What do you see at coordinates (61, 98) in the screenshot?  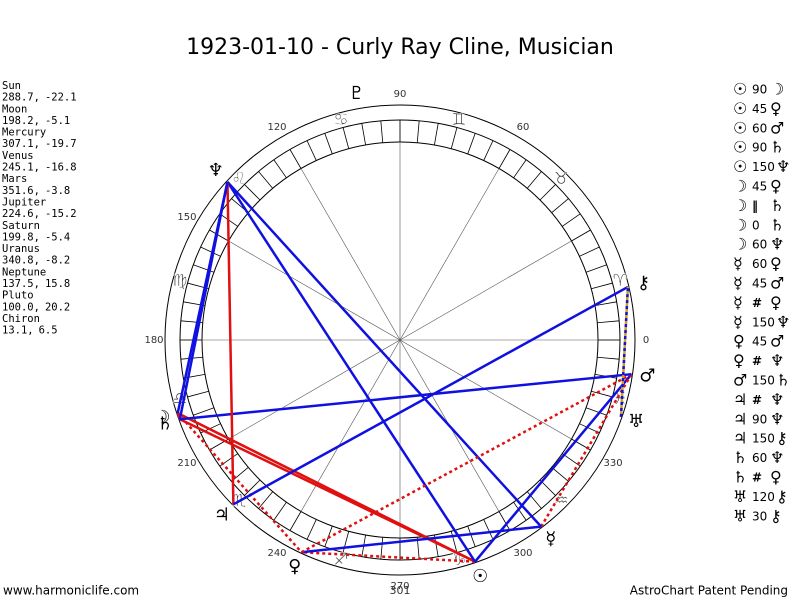 I see `planet-lat: -22.1` at bounding box center [61, 98].